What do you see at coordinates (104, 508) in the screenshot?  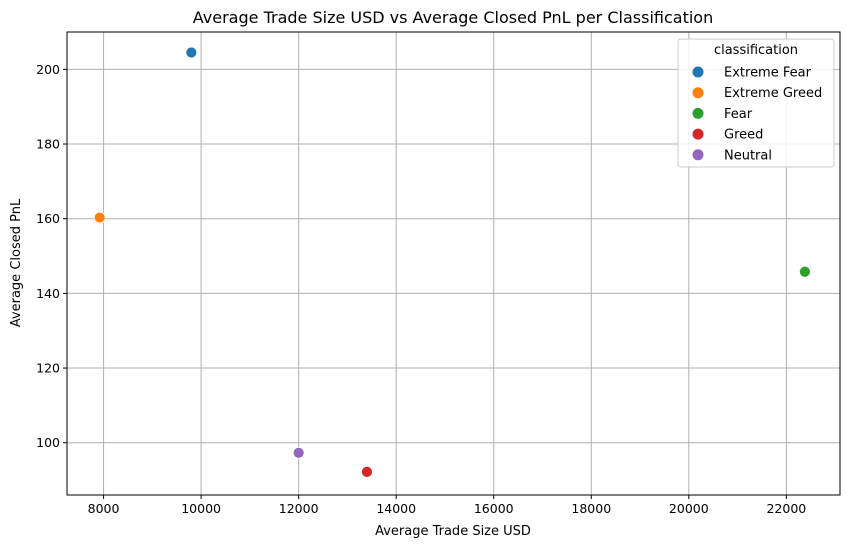 I see `x-tick-label: 8000` at bounding box center [104, 508].